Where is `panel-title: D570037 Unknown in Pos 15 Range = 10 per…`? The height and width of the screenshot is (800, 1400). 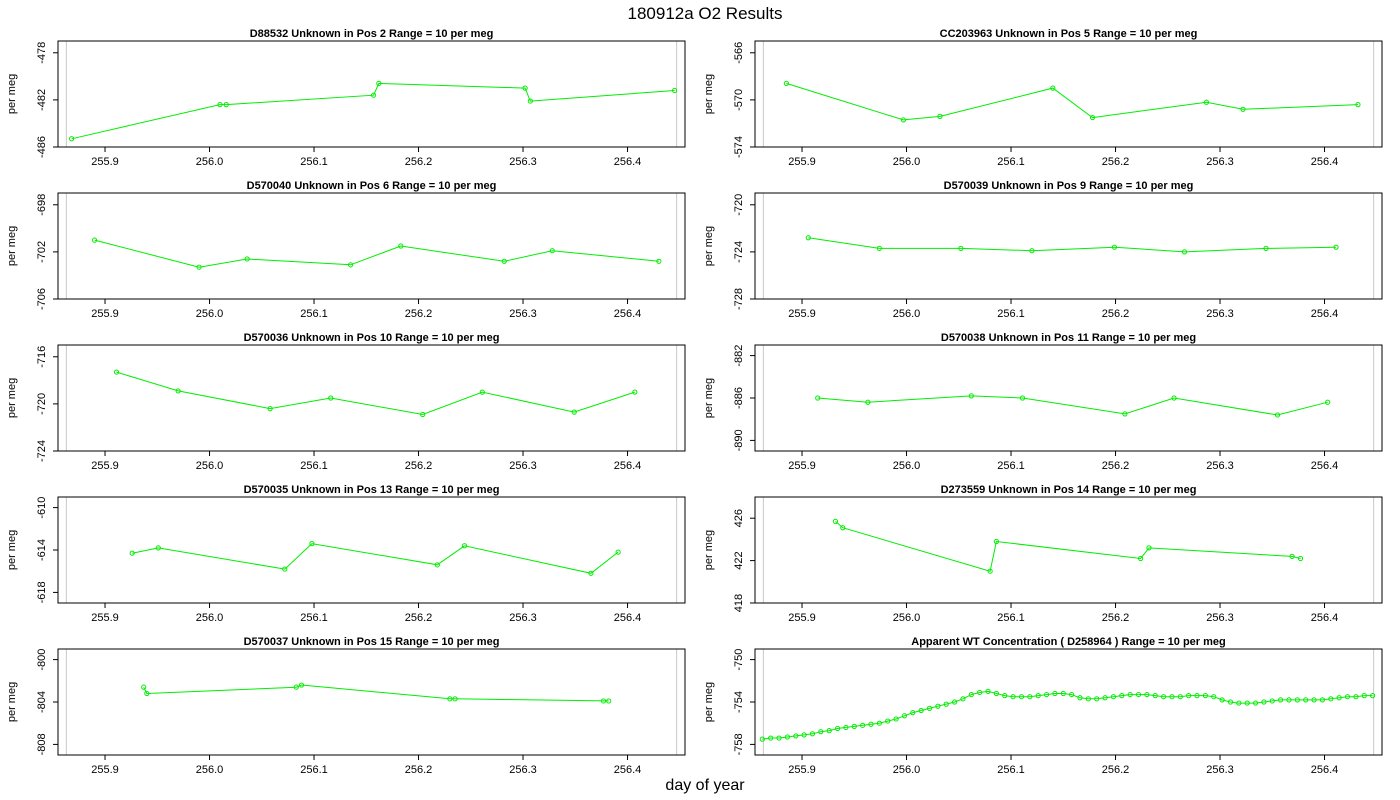 panel-title: D570037 Unknown in Pos 15 Range = 10 per… is located at coordinates (372, 642).